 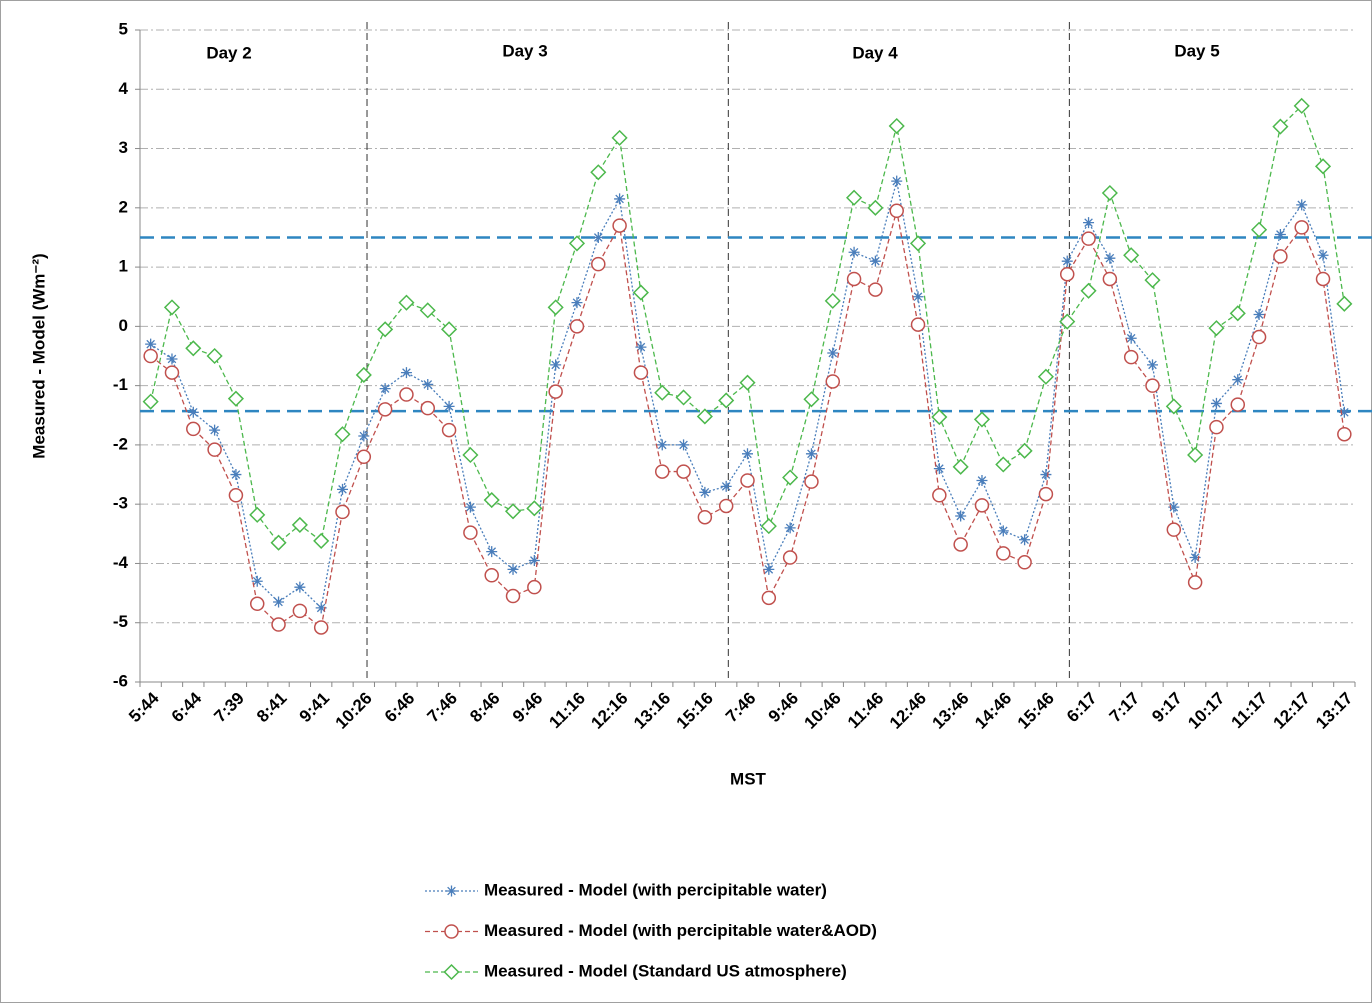 I want to click on y-tick-label: -3, so click(x=120, y=503).